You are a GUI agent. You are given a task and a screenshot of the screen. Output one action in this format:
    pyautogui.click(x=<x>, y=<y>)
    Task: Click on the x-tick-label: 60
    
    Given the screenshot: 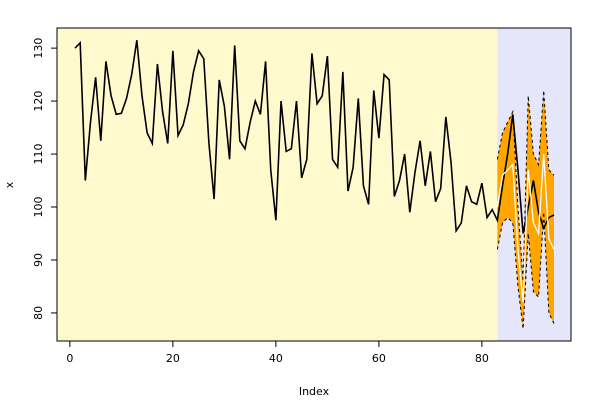 What is the action you would take?
    pyautogui.click(x=379, y=358)
    